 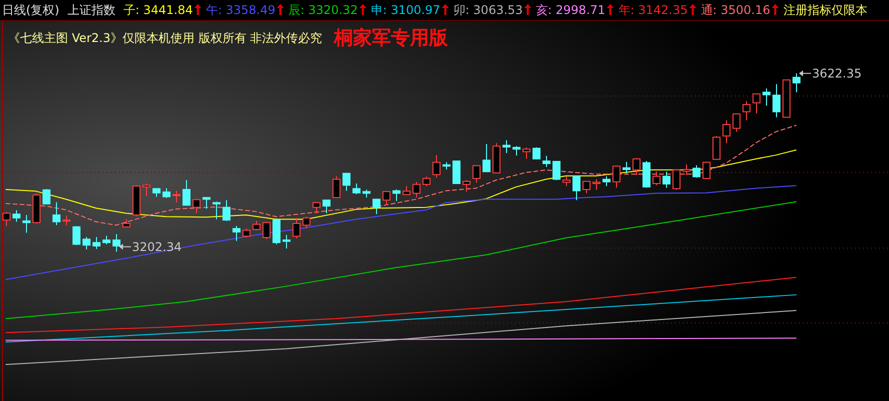 I want to click on chart-title: 上证指数, so click(x=91, y=10).